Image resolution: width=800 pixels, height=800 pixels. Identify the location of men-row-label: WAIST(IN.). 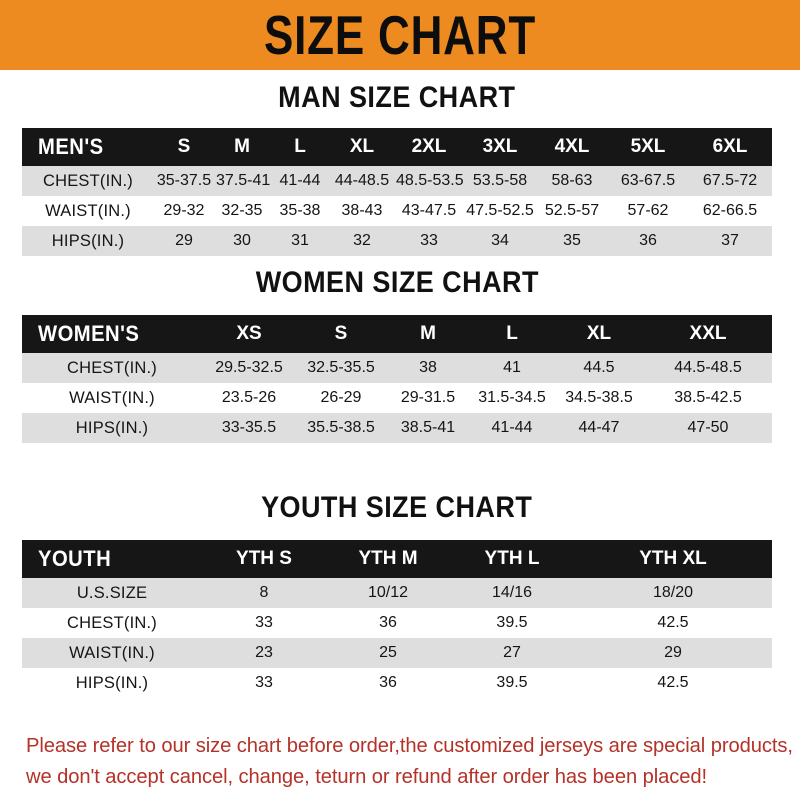
(88, 210).